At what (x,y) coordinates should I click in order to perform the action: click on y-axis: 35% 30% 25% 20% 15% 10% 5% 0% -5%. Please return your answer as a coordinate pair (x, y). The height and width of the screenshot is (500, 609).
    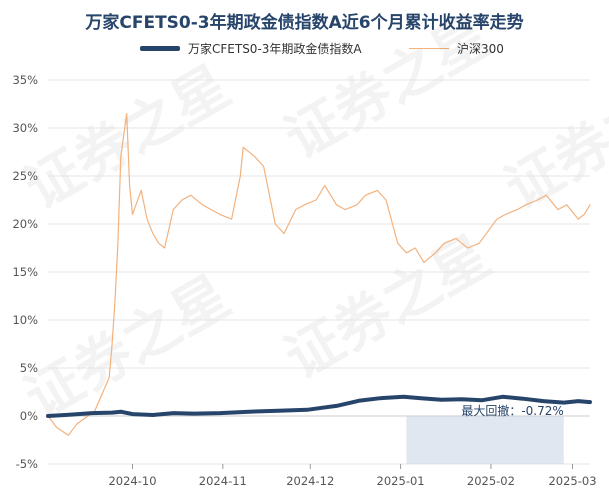
    Looking at the image, I should click on (25, 272).